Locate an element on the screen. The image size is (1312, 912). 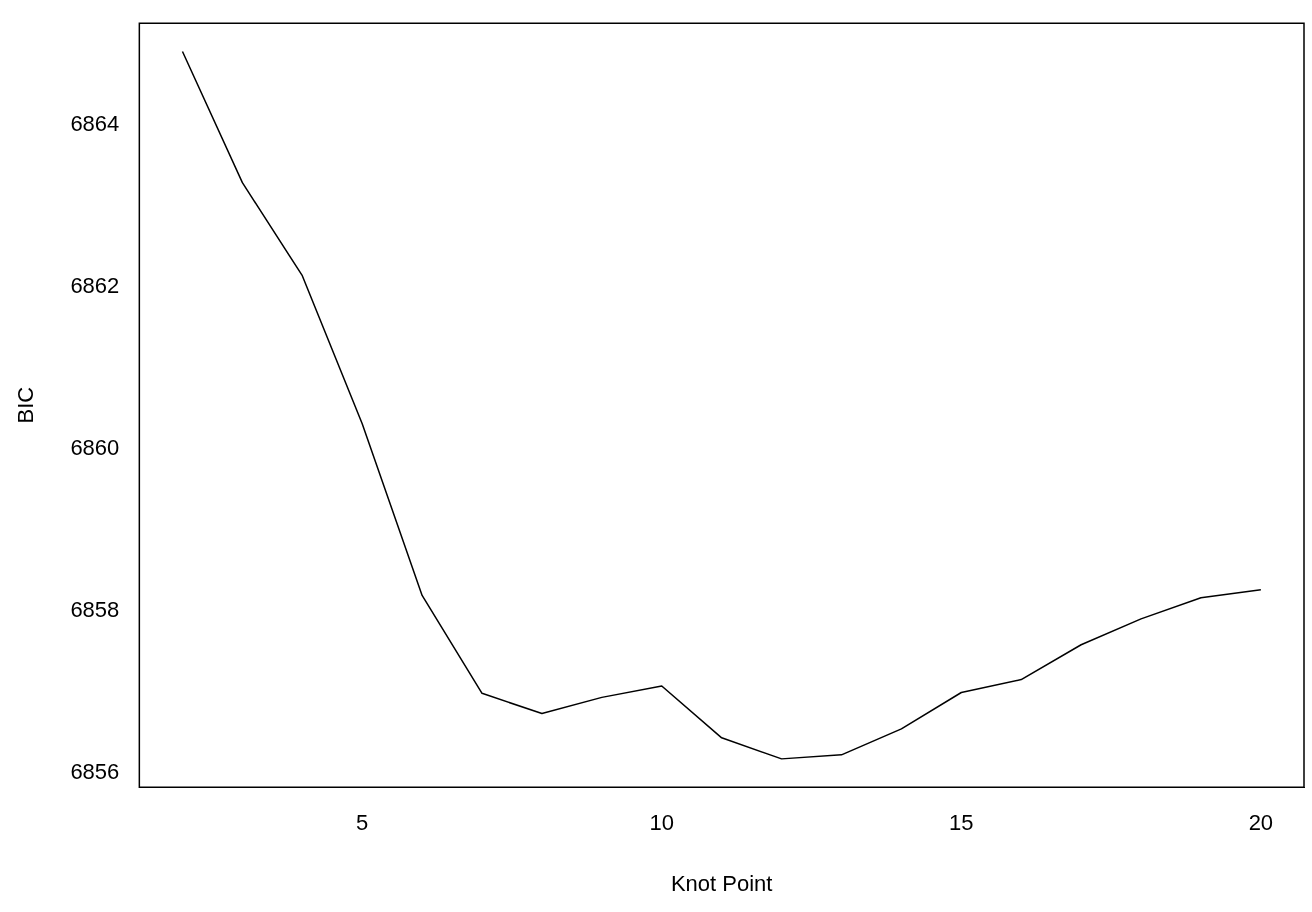
x-tick-label: 20 is located at coordinates (1261, 823).